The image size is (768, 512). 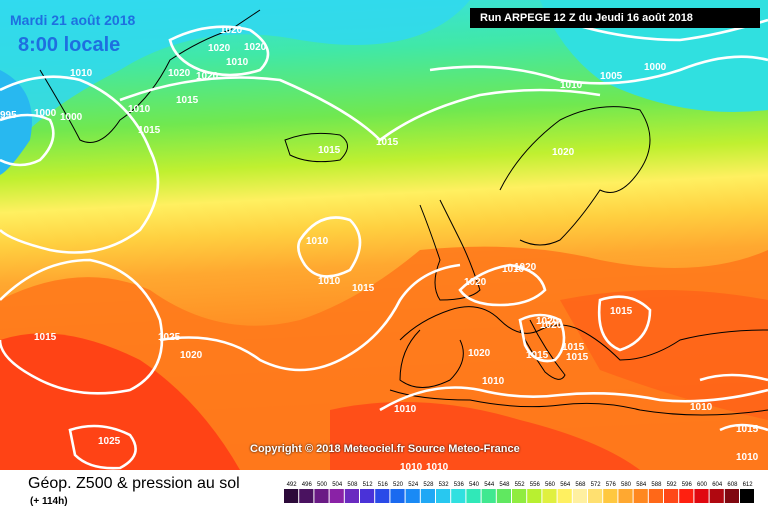 I want to click on scale-tick-label: 592, so click(x=672, y=485).